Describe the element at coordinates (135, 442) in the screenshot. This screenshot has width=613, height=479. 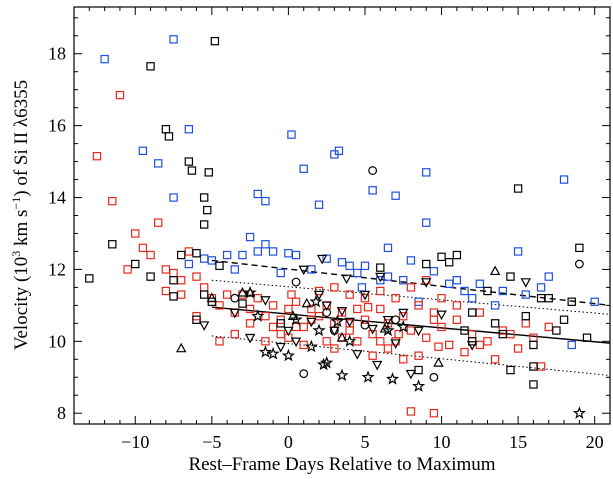
I see `x-tick-label: −10` at that location.